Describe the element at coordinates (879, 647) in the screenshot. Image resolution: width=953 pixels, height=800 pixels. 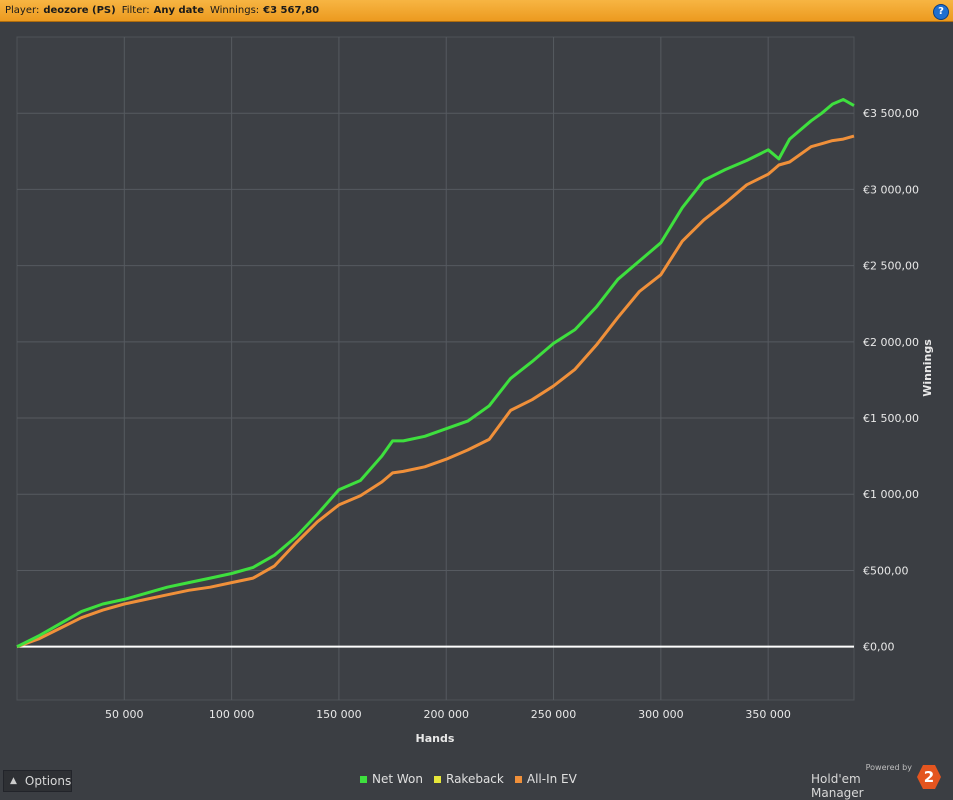
I see `y-tick-label: €0,00` at that location.